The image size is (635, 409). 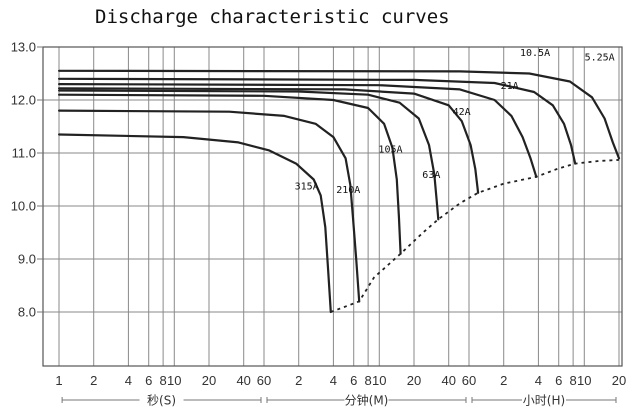 What do you see at coordinates (209, 380) in the screenshot?
I see `x-tick-label-6: 20` at bounding box center [209, 380].